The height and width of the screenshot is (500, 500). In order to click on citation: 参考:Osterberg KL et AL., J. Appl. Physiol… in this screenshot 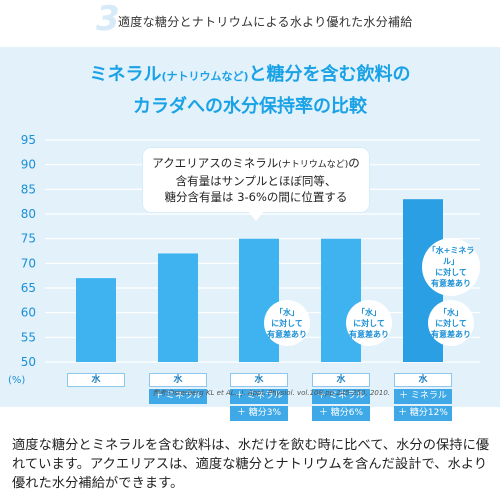, I will do `click(271, 393)`.